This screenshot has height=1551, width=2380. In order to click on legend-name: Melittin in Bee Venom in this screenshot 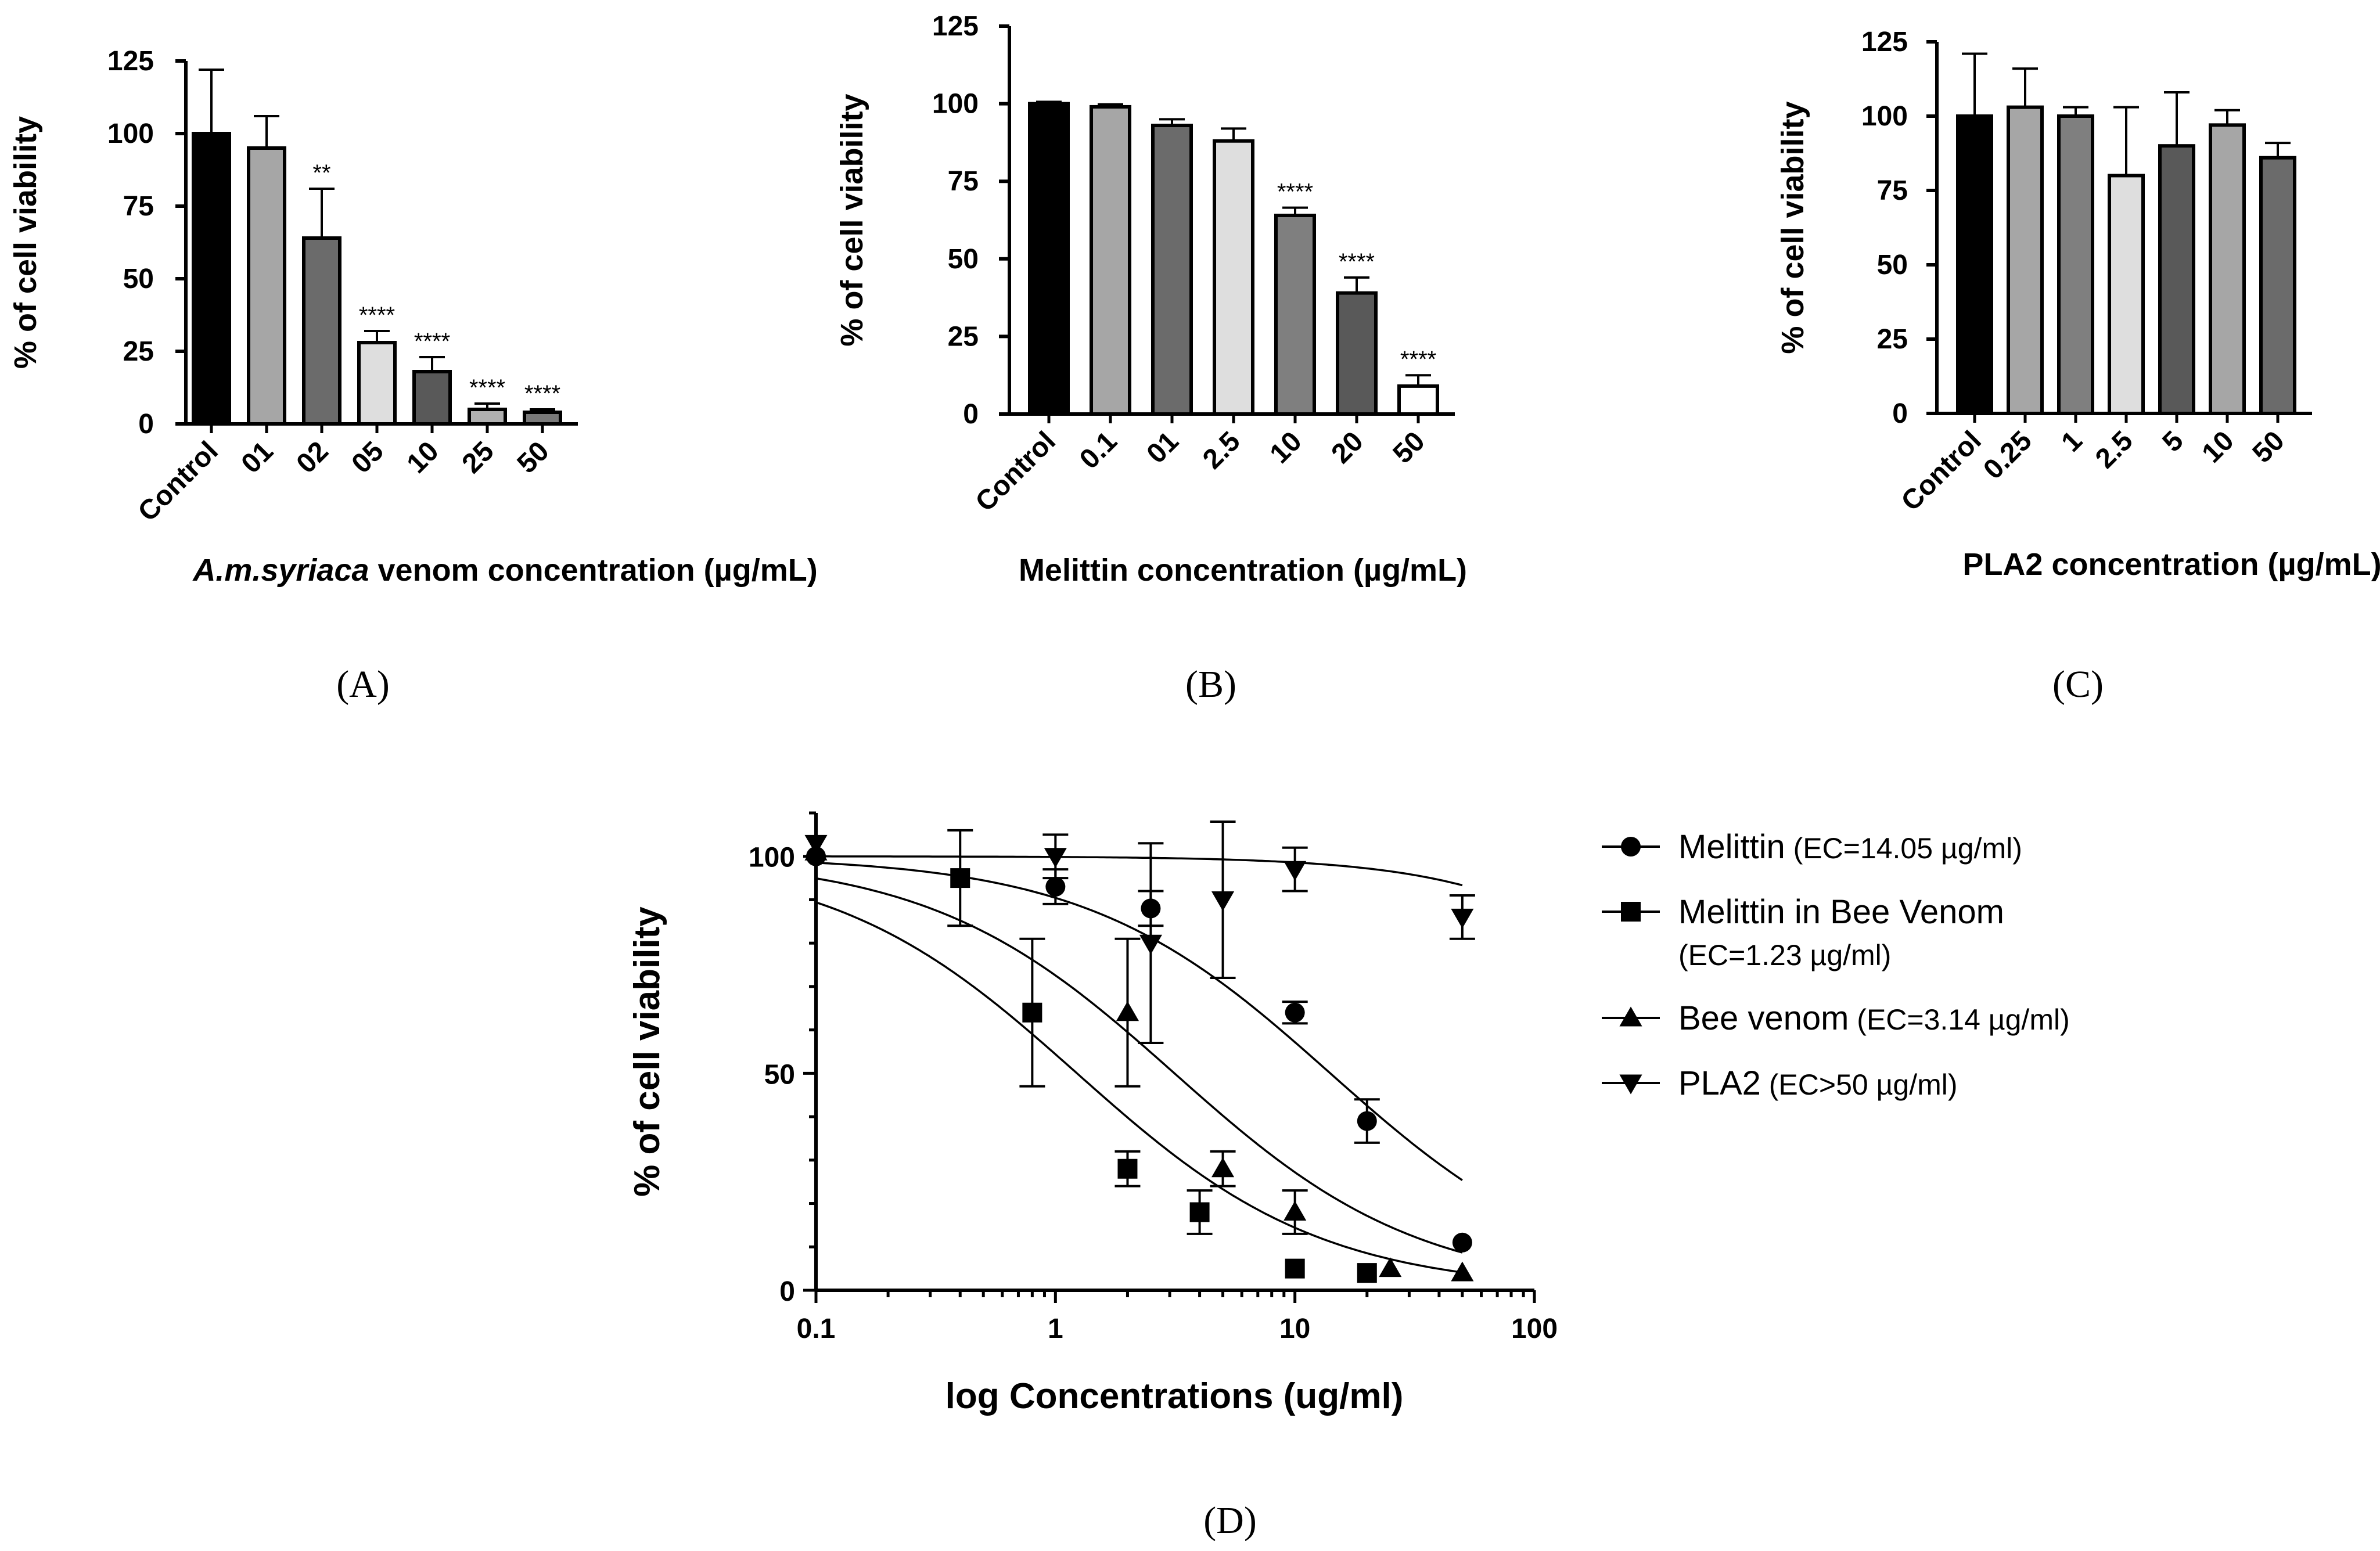, I will do `click(1841, 912)`.